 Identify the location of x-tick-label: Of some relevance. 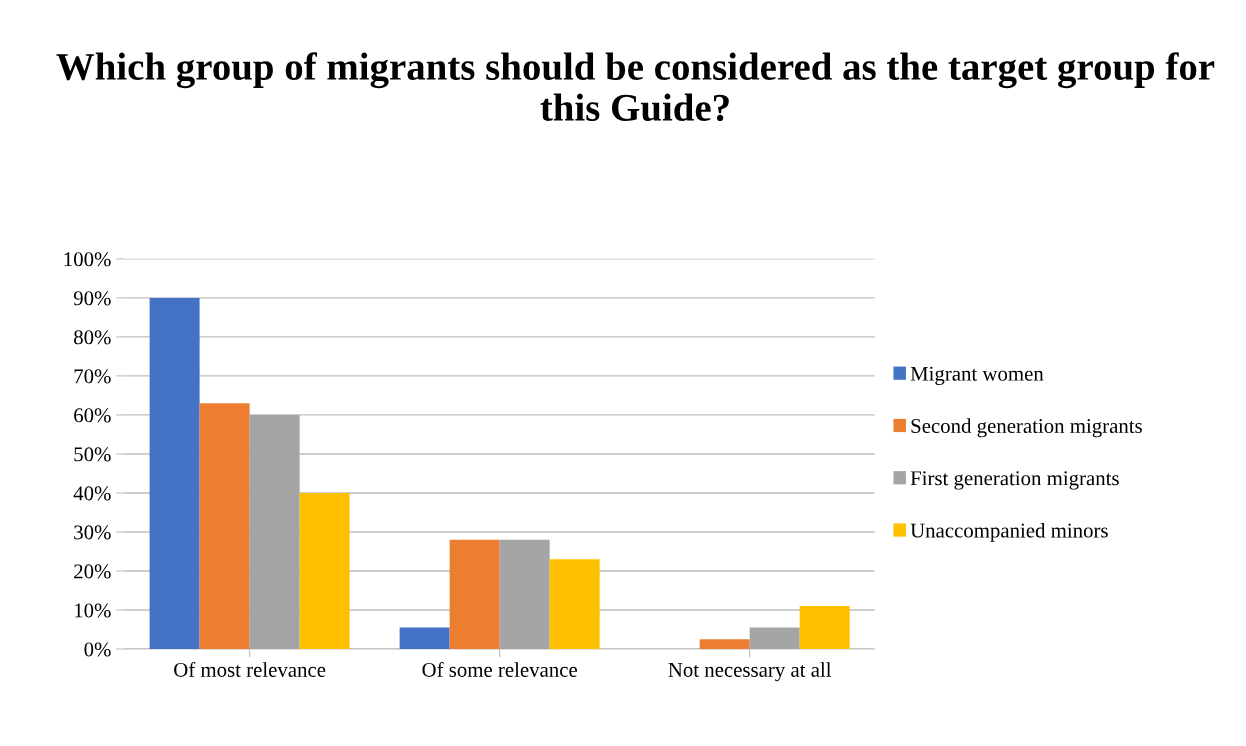
(500, 669).